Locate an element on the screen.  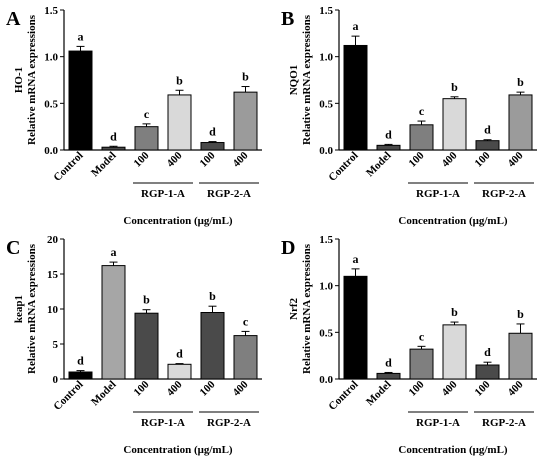
y-tick-label: 20 is located at coordinates (53, 240).